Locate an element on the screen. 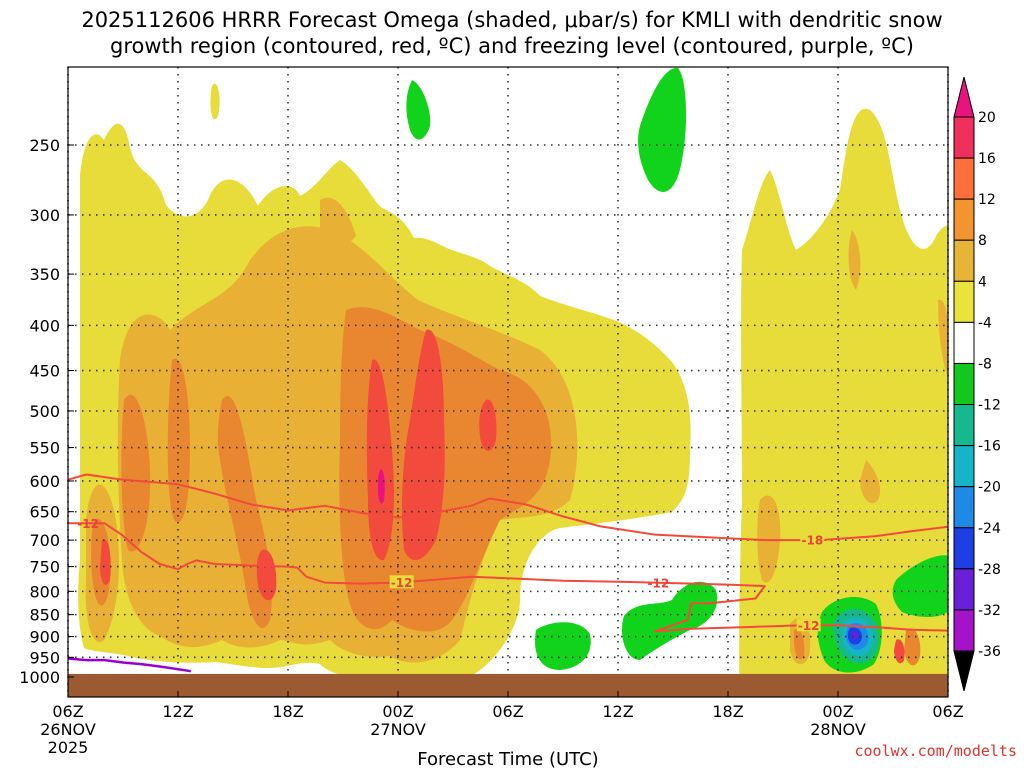 This screenshot has height=768, width=1024. contour-label: -18 is located at coordinates (812, 541).